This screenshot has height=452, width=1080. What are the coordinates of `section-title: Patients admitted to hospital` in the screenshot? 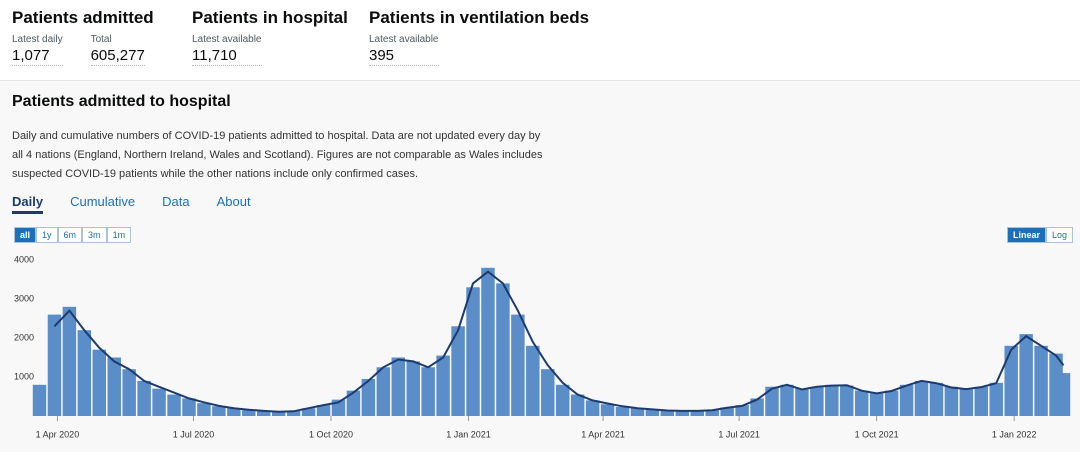 It's located at (121, 101).